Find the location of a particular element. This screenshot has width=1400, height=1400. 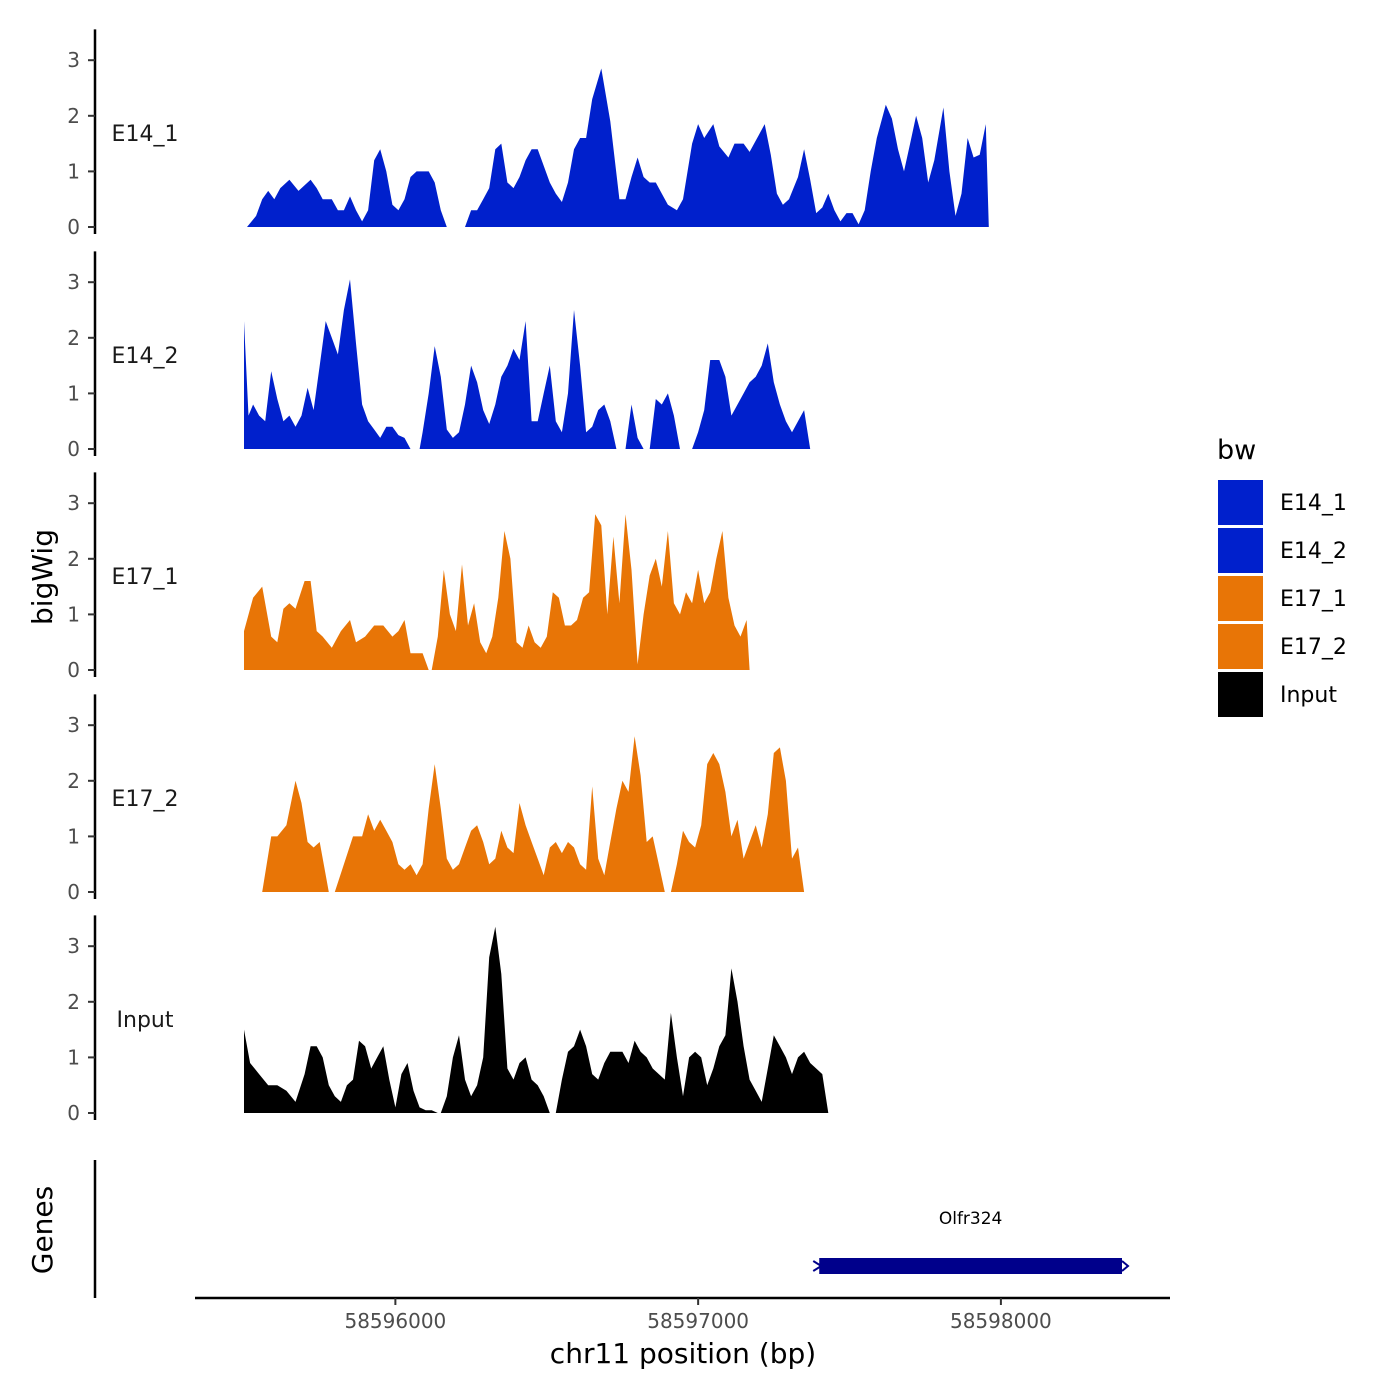

gene-marks: Olfr324 is located at coordinates (971, 1241).